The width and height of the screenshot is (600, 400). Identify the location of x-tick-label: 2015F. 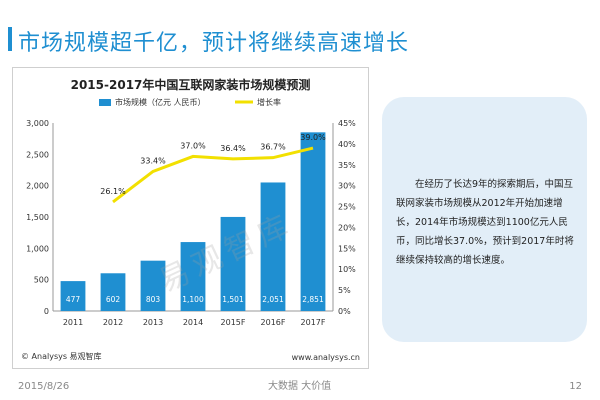
(233, 322).